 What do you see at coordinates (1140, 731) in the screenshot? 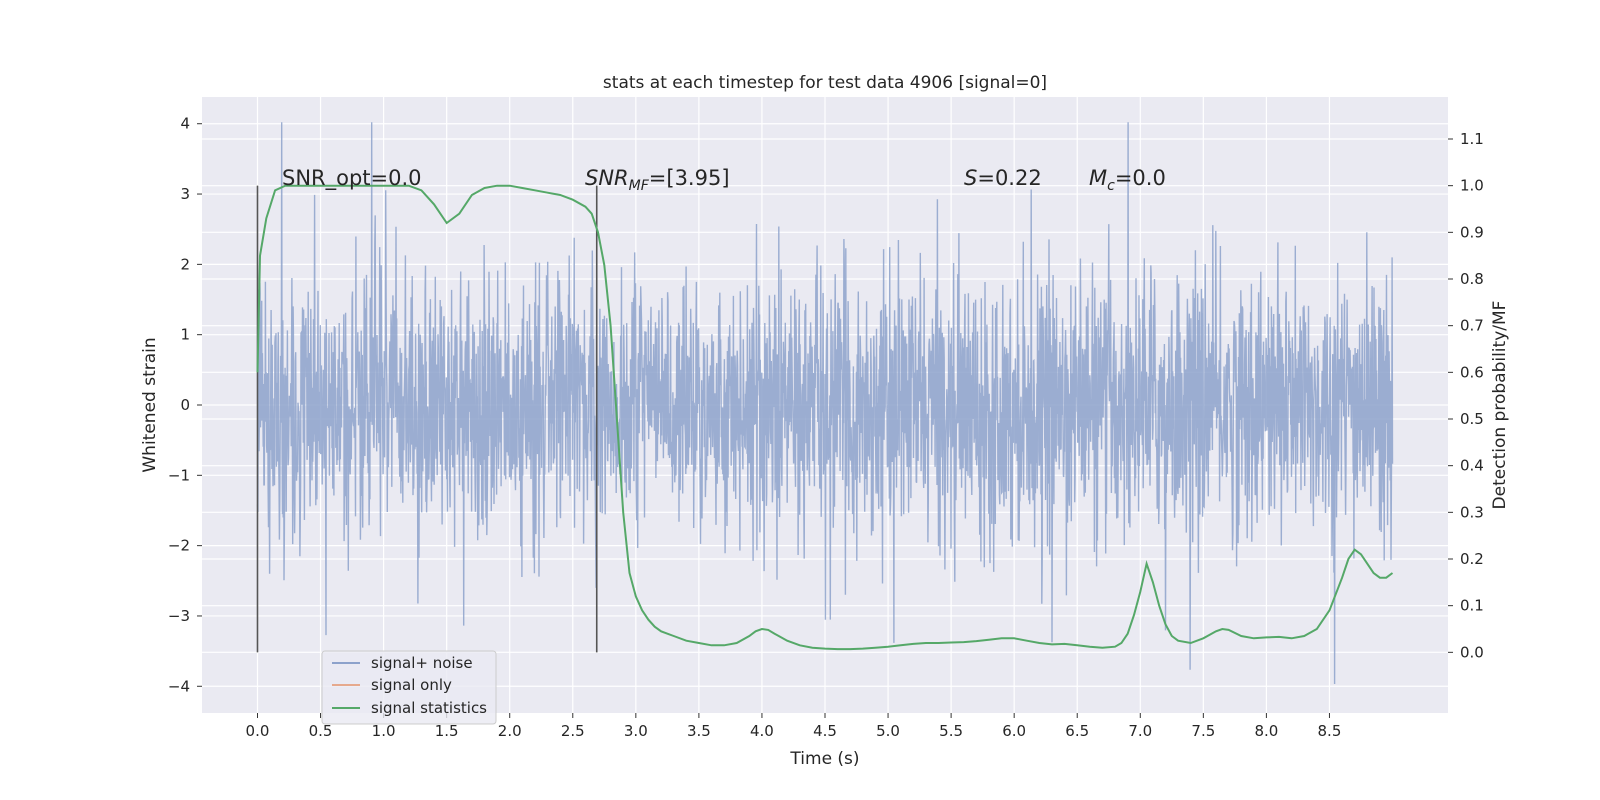
I see `x-tick-label: 7.0` at bounding box center [1140, 731].